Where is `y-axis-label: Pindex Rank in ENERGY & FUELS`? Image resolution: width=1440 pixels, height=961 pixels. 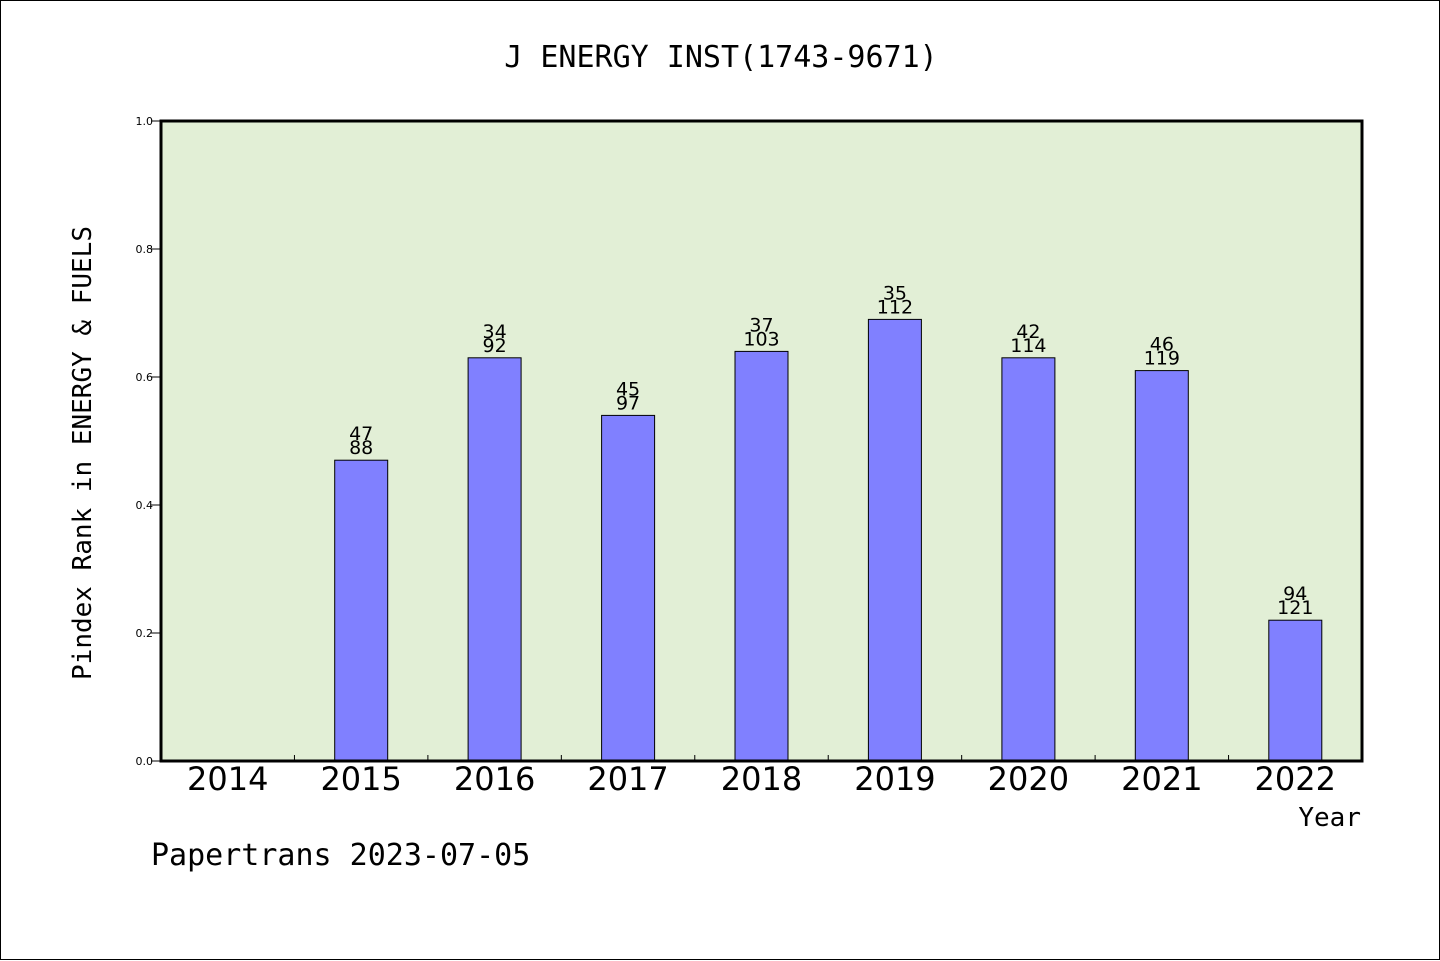 y-axis-label: Pindex Rank in ENERGY & FUELS is located at coordinates (83, 453).